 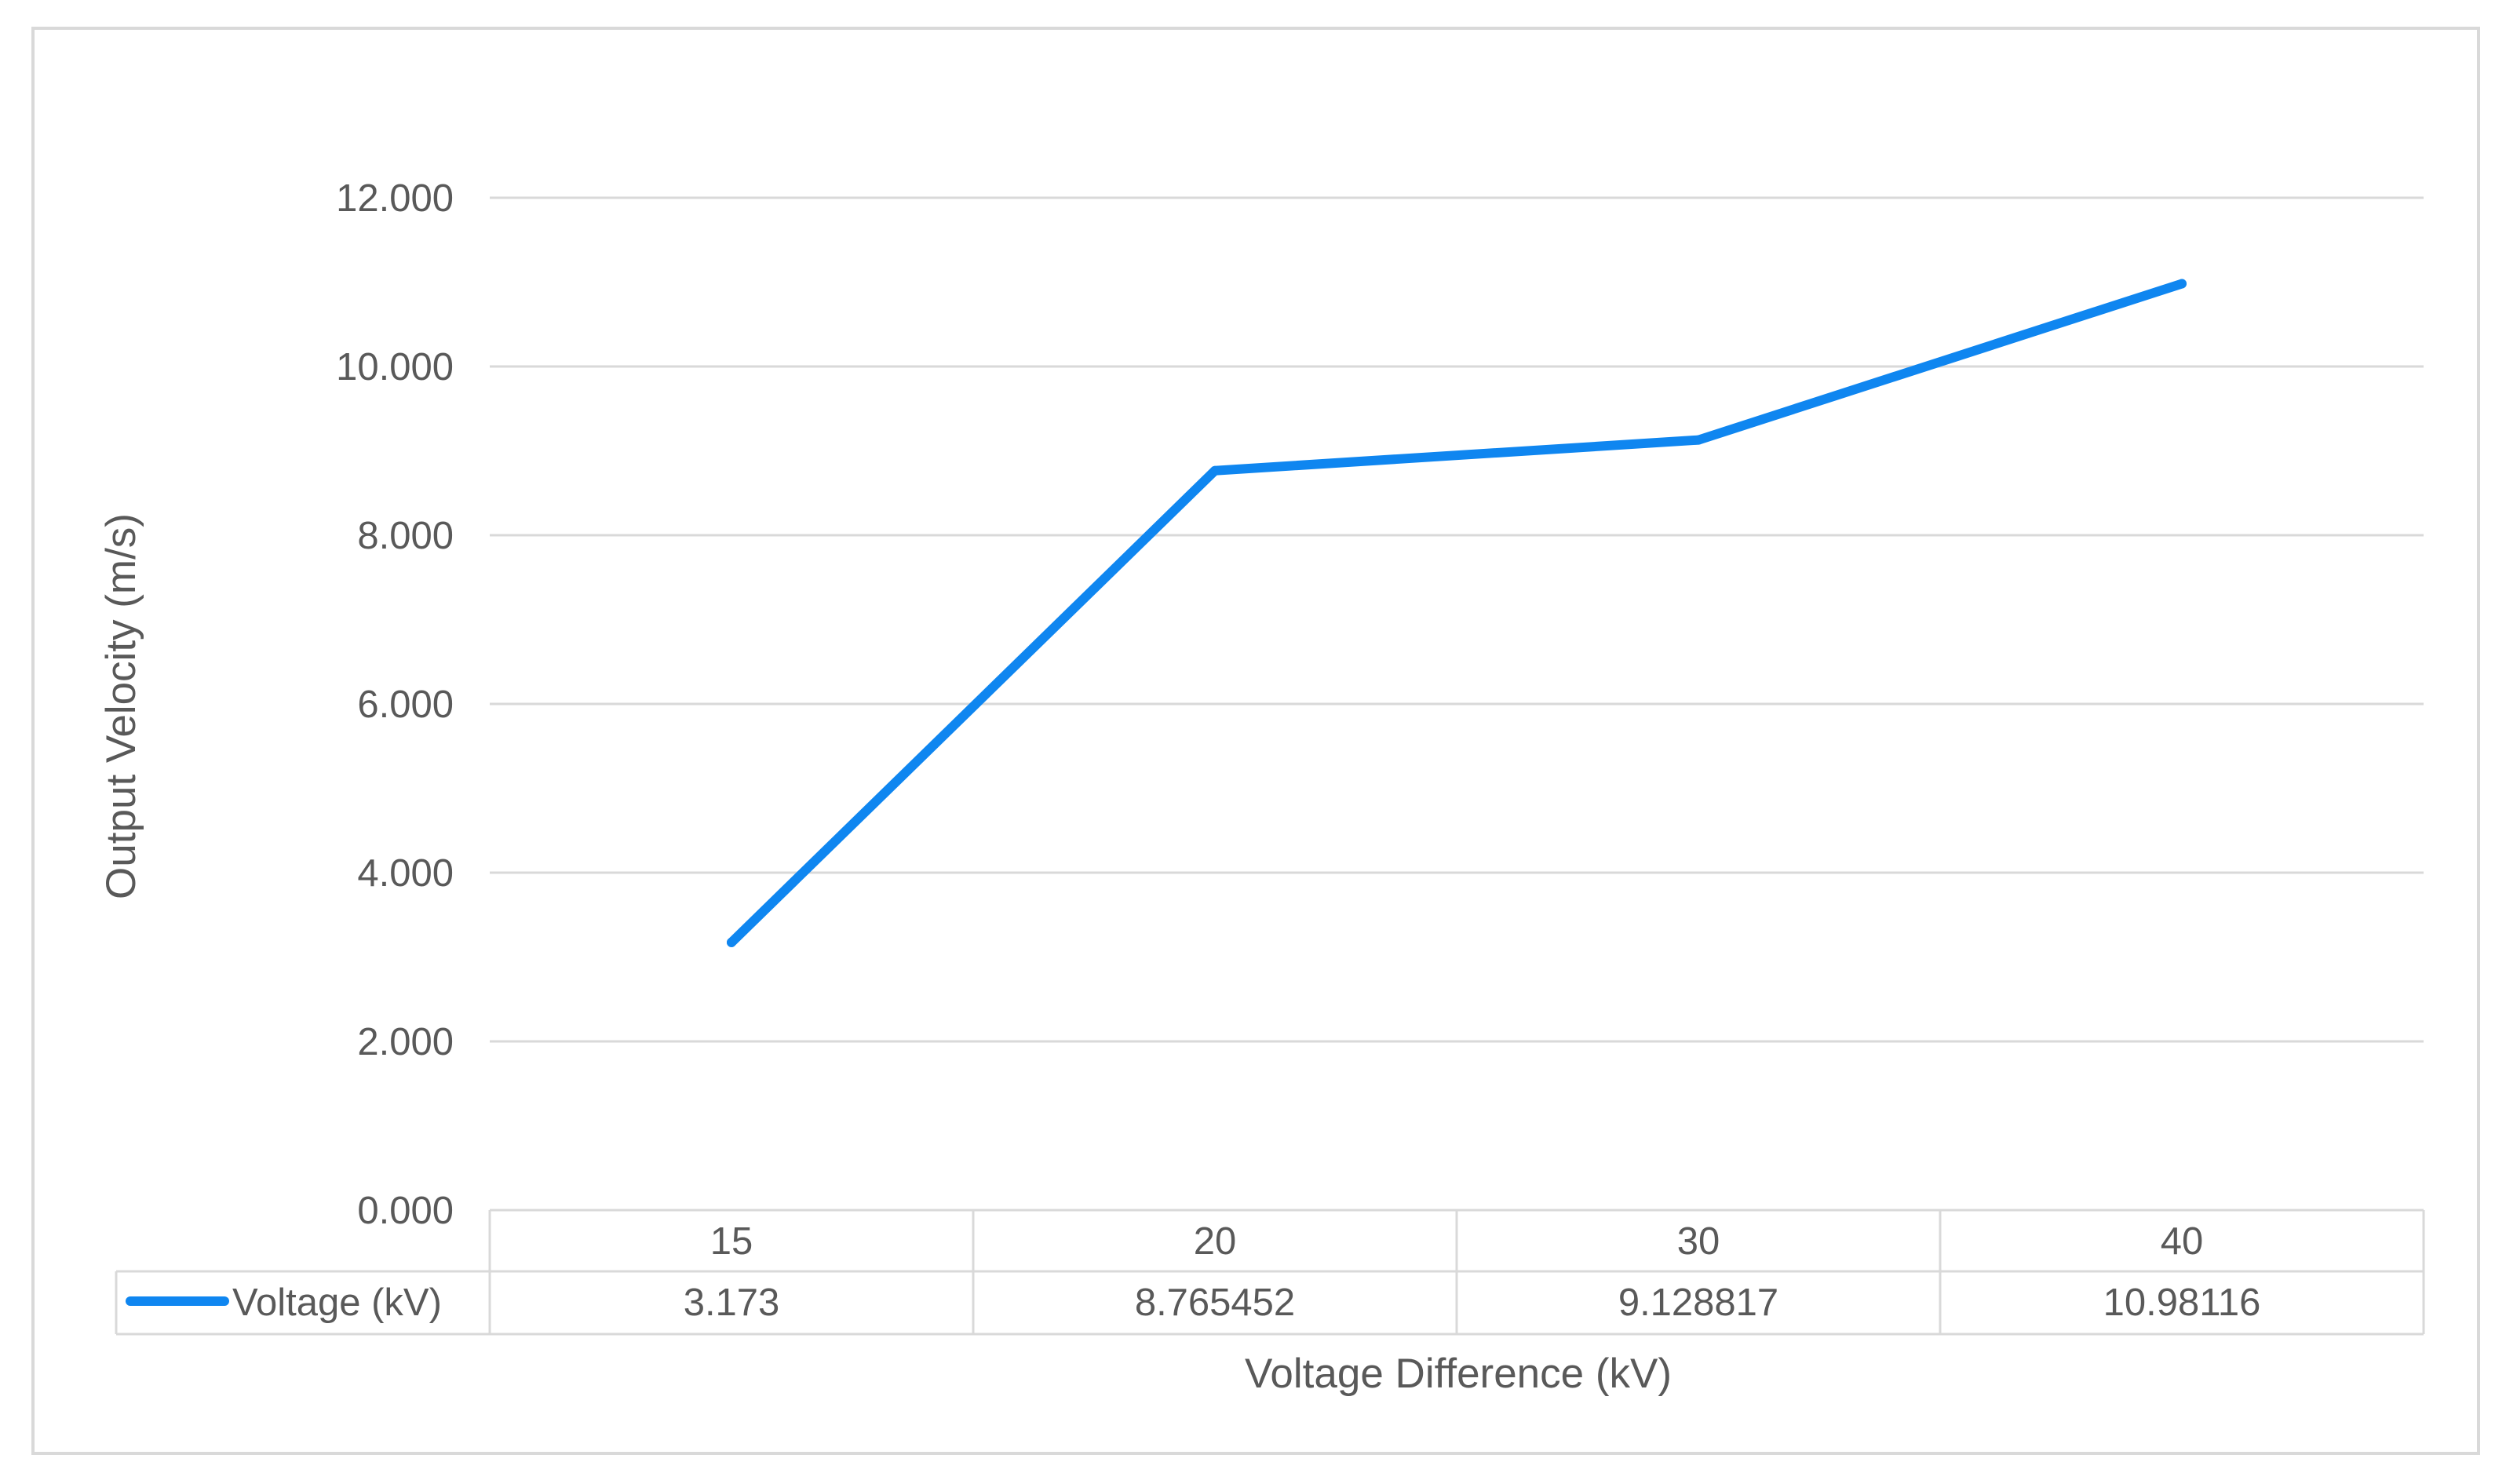 What do you see at coordinates (1458, 1374) in the screenshot?
I see `x-axis-title: Voltage Difference (kV)` at bounding box center [1458, 1374].